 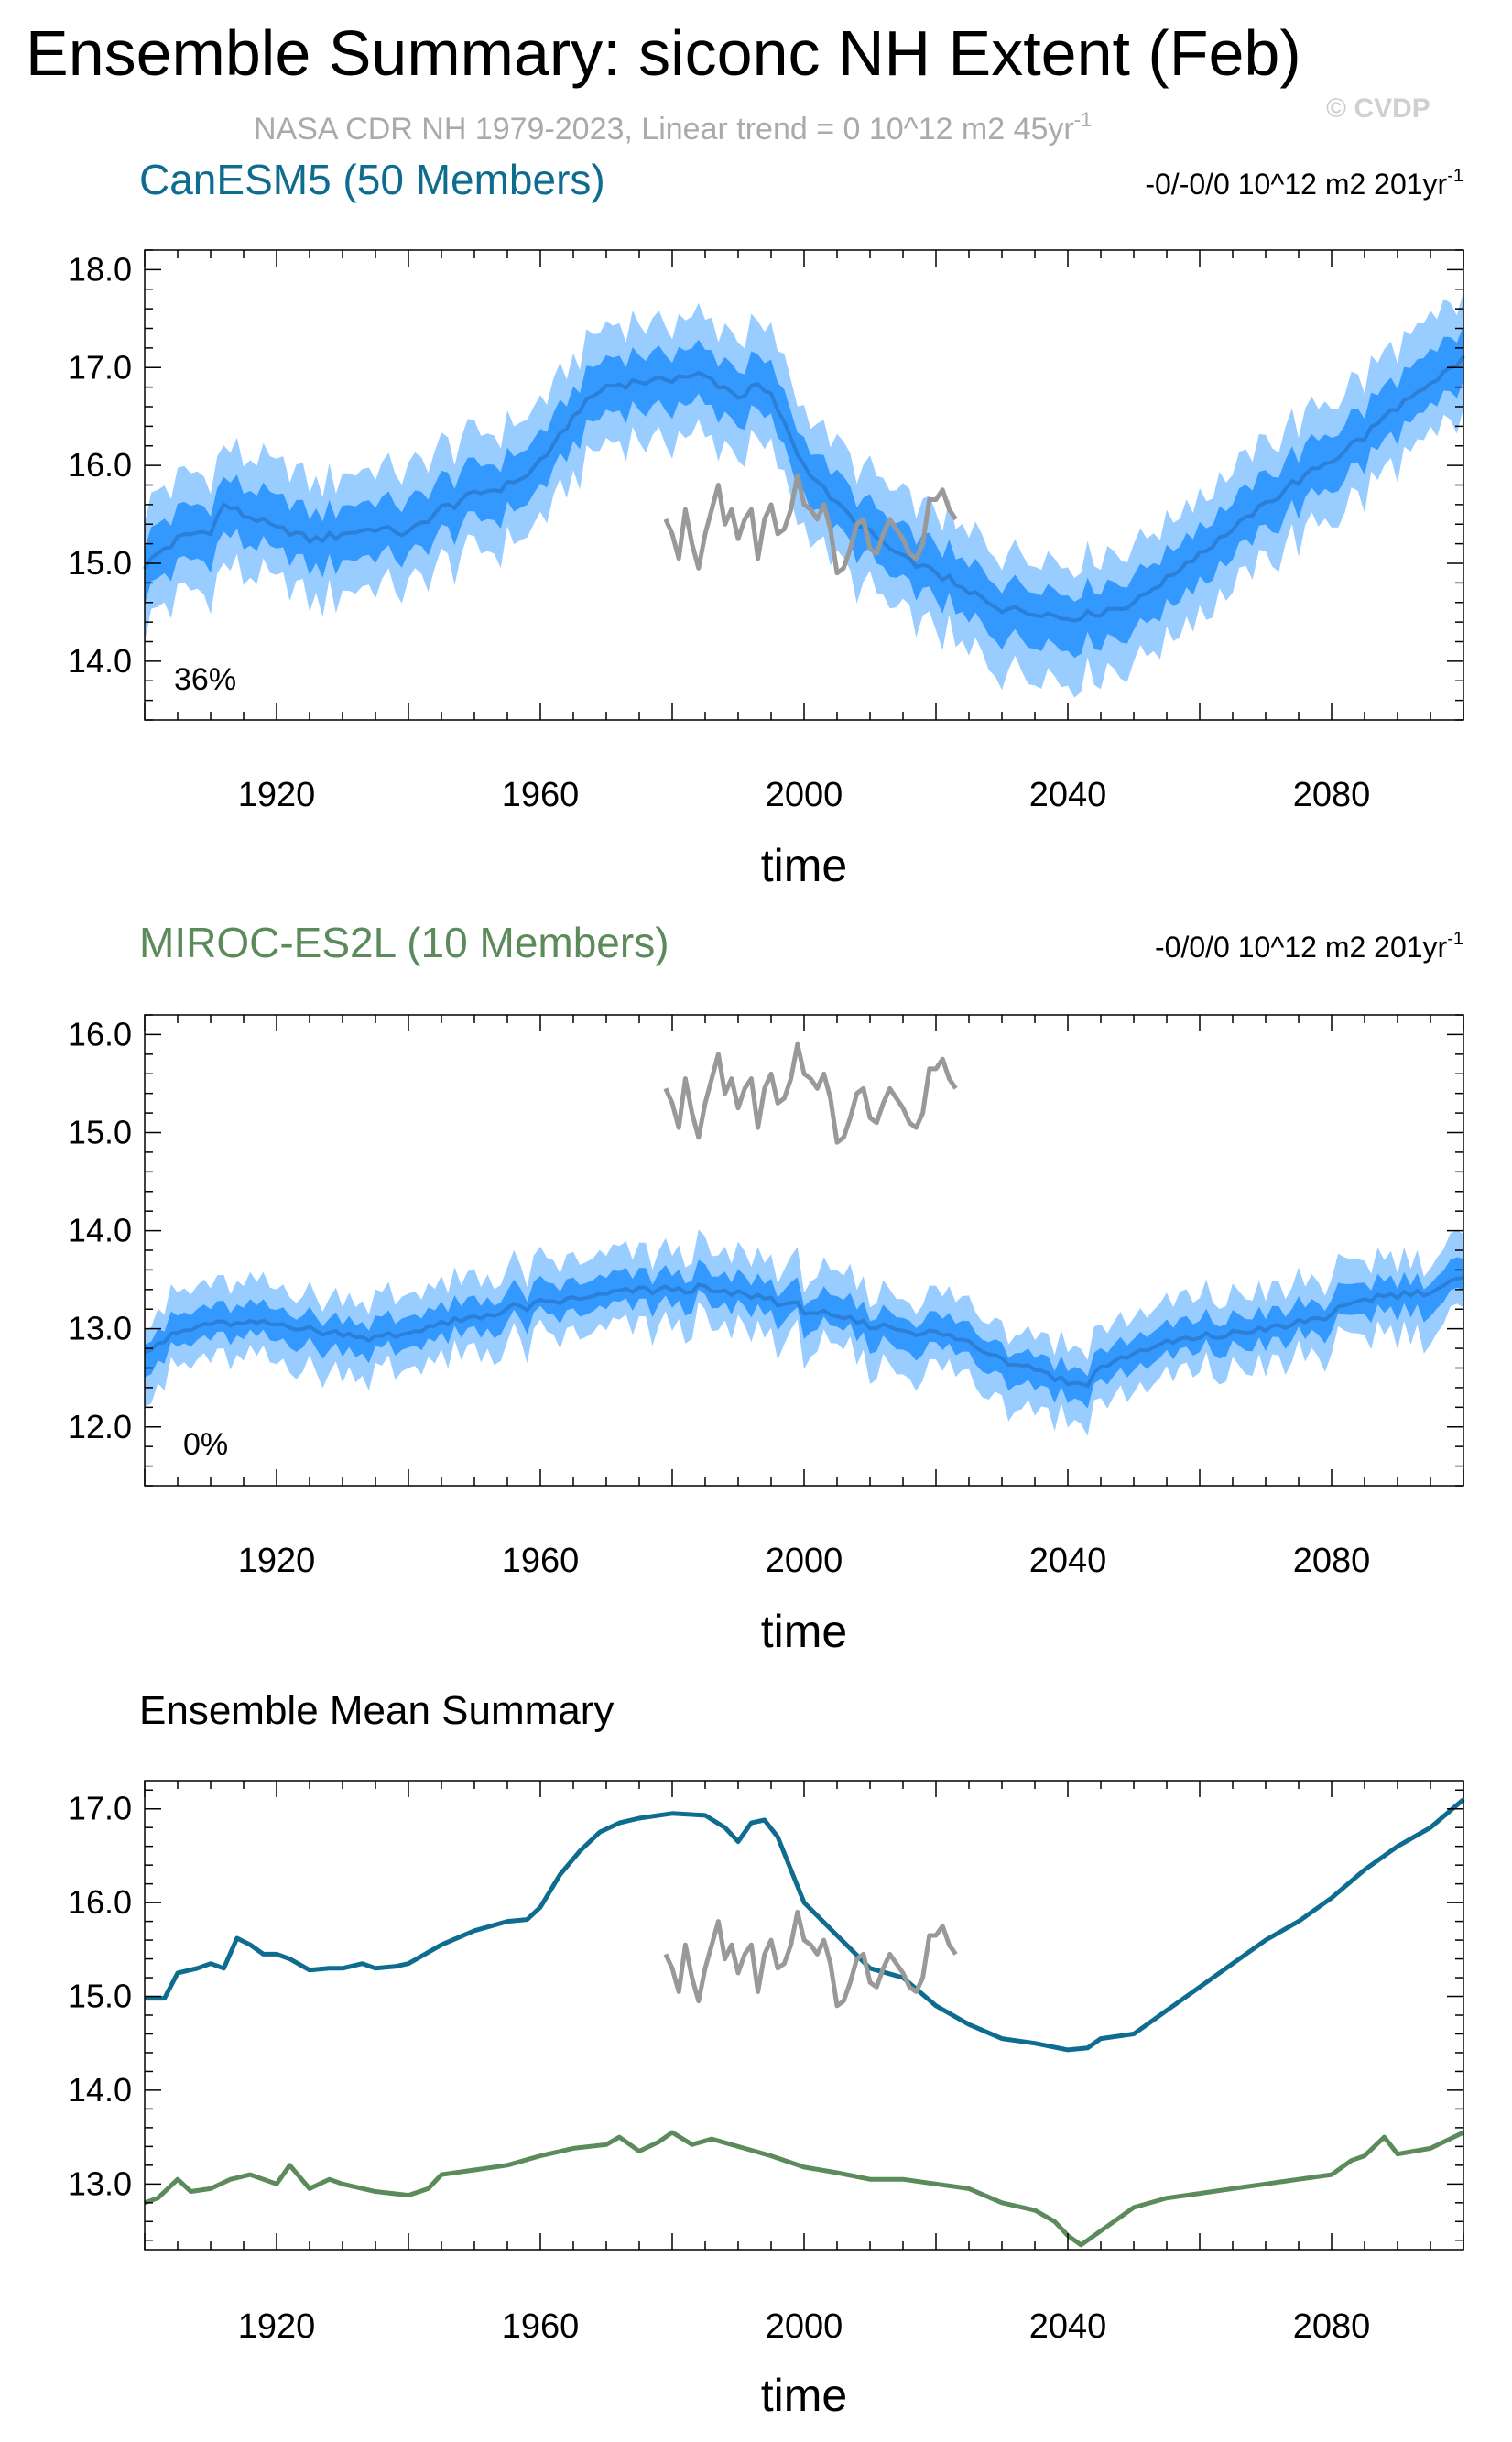 What do you see at coordinates (804, 795) in the screenshot?
I see `canesm5-x-tick-label: 2000` at bounding box center [804, 795].